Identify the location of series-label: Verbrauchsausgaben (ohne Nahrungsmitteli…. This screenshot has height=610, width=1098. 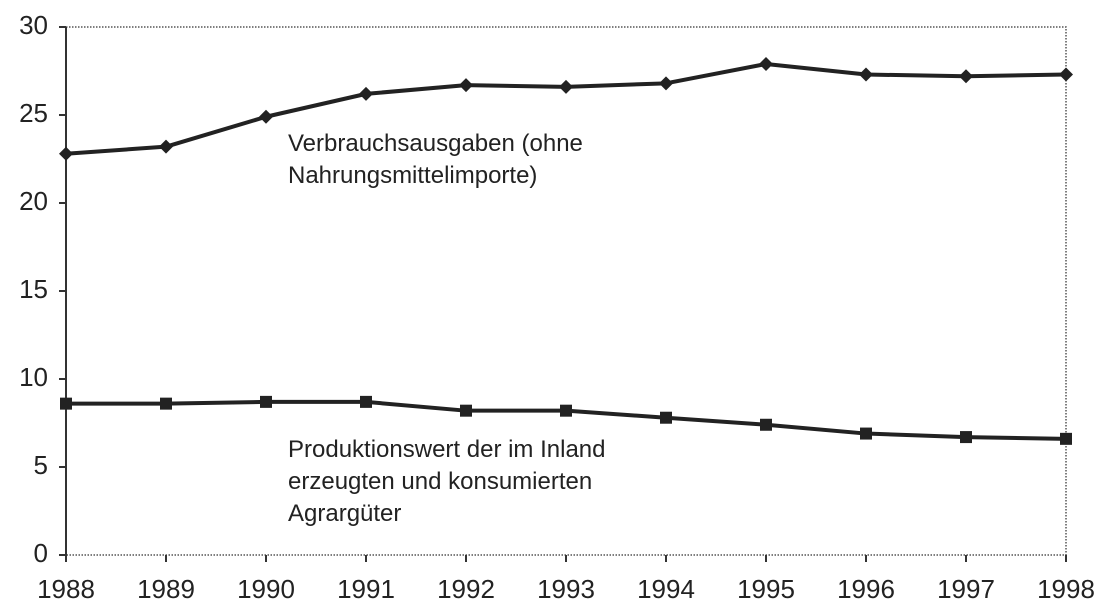
(435, 159).